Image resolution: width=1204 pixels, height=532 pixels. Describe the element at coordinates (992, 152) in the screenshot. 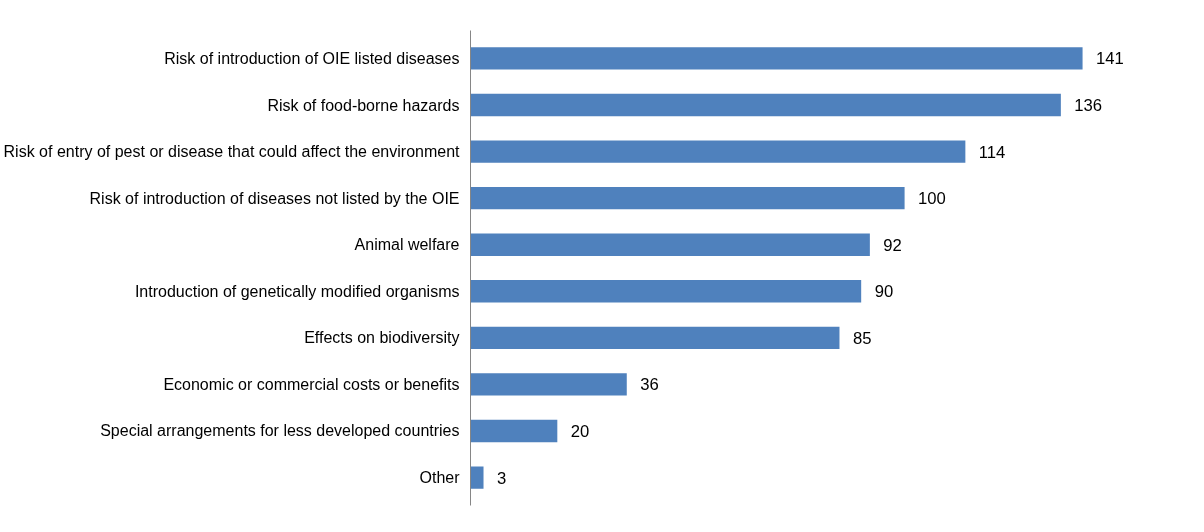

I see `data-label: 114` at that location.